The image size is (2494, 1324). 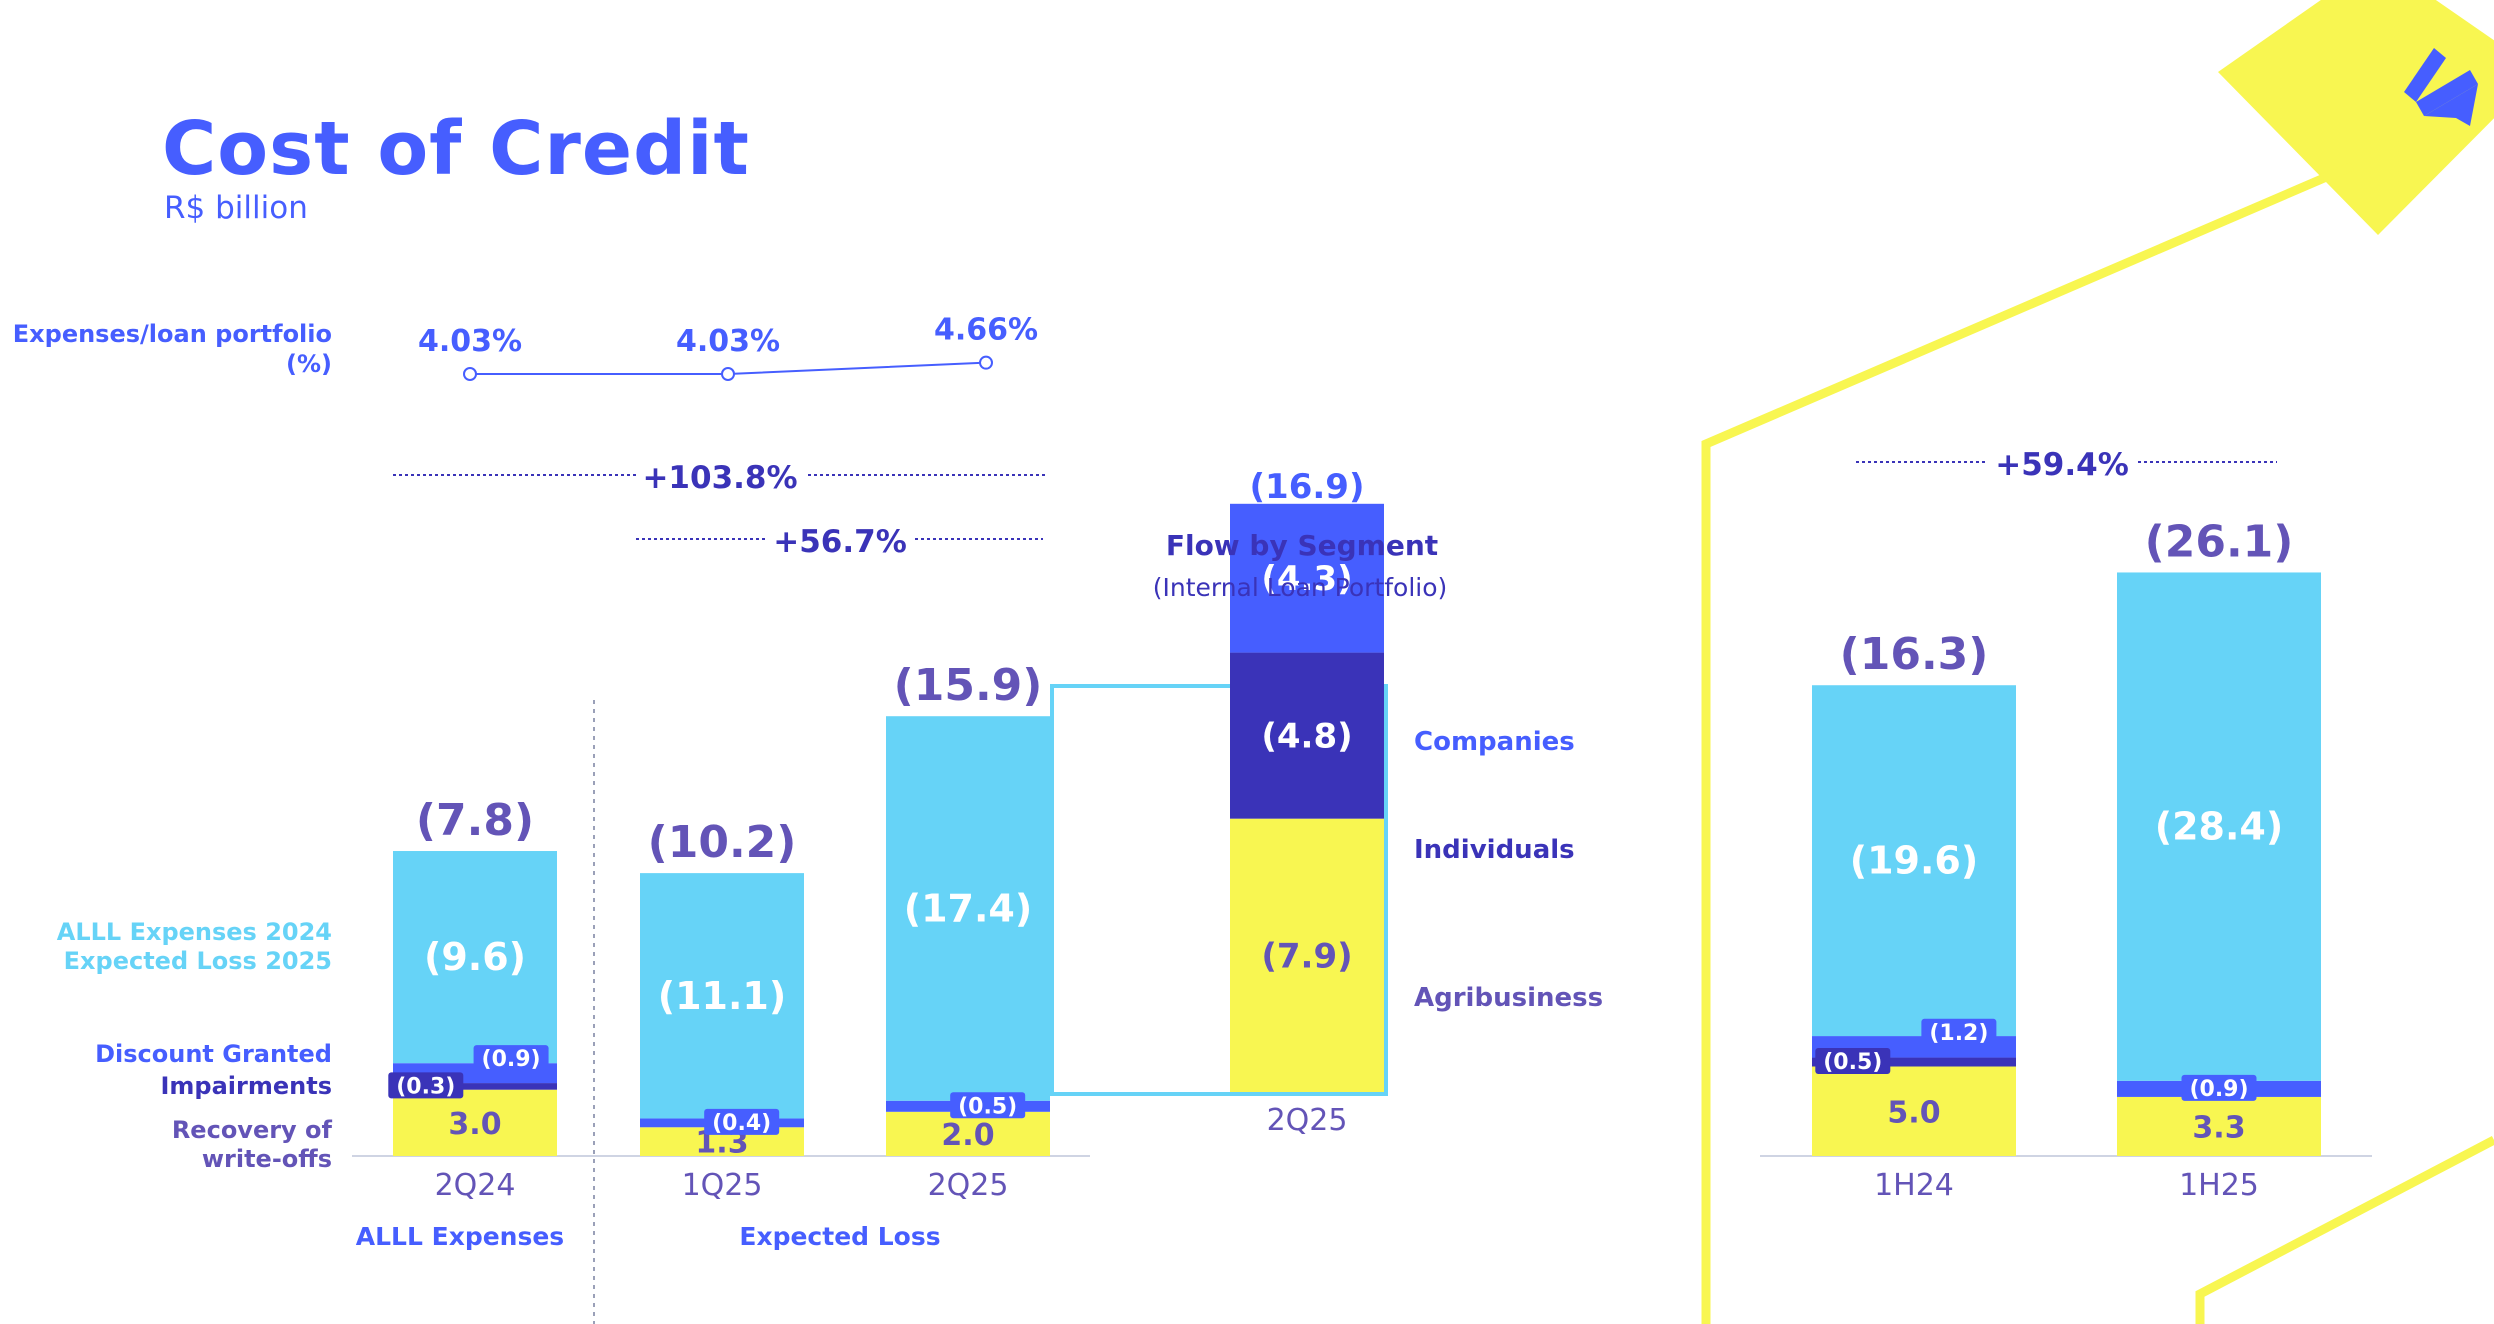 What do you see at coordinates (2062, 465) in the screenshot?
I see `growth-594-label: +59.4%` at bounding box center [2062, 465].